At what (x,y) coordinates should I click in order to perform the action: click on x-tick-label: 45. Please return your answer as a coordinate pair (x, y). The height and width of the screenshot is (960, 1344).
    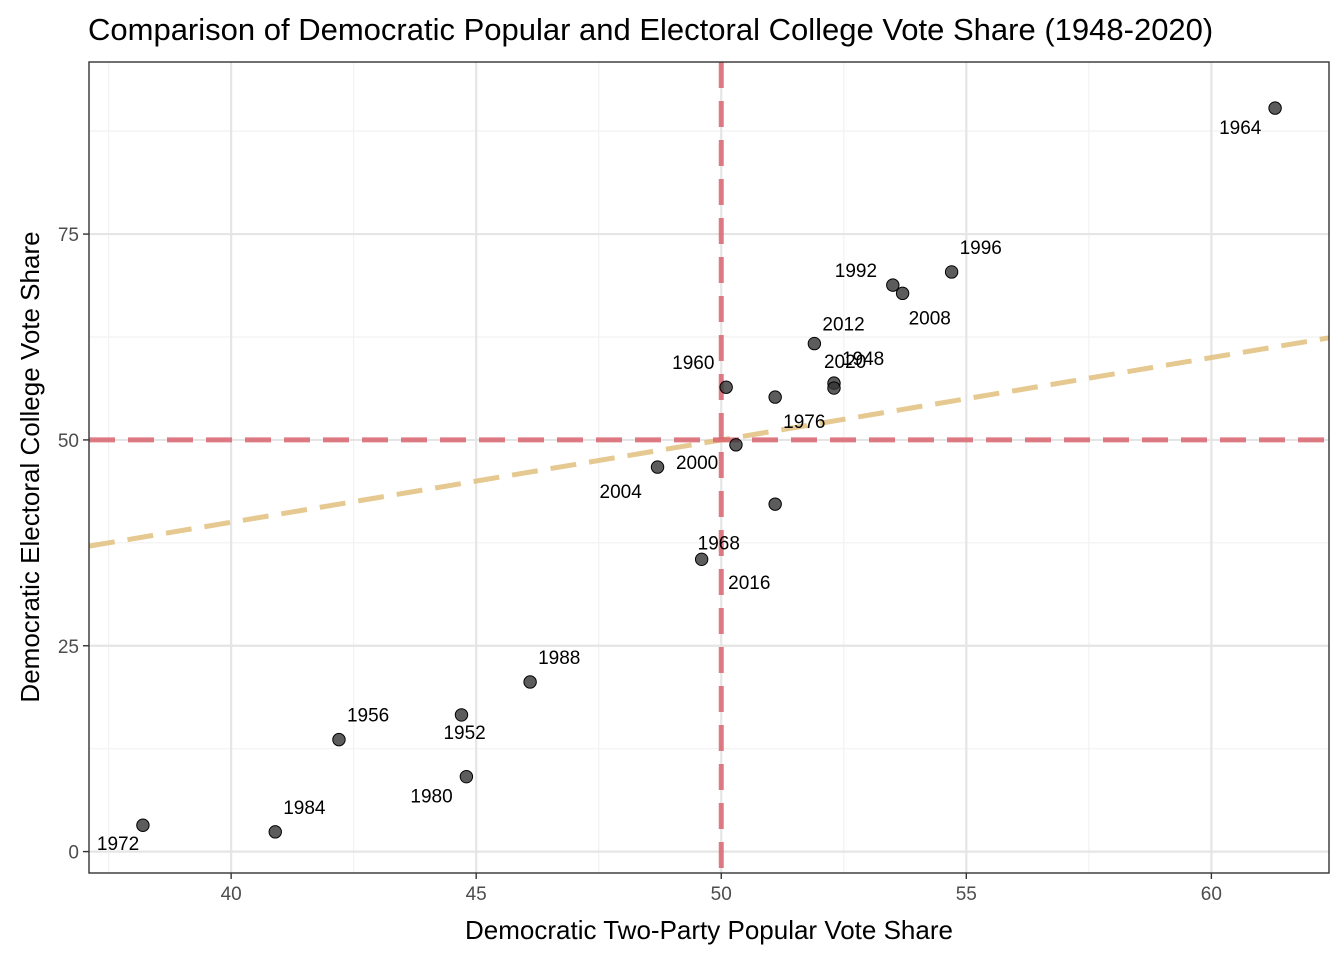
    Looking at the image, I should click on (476, 894).